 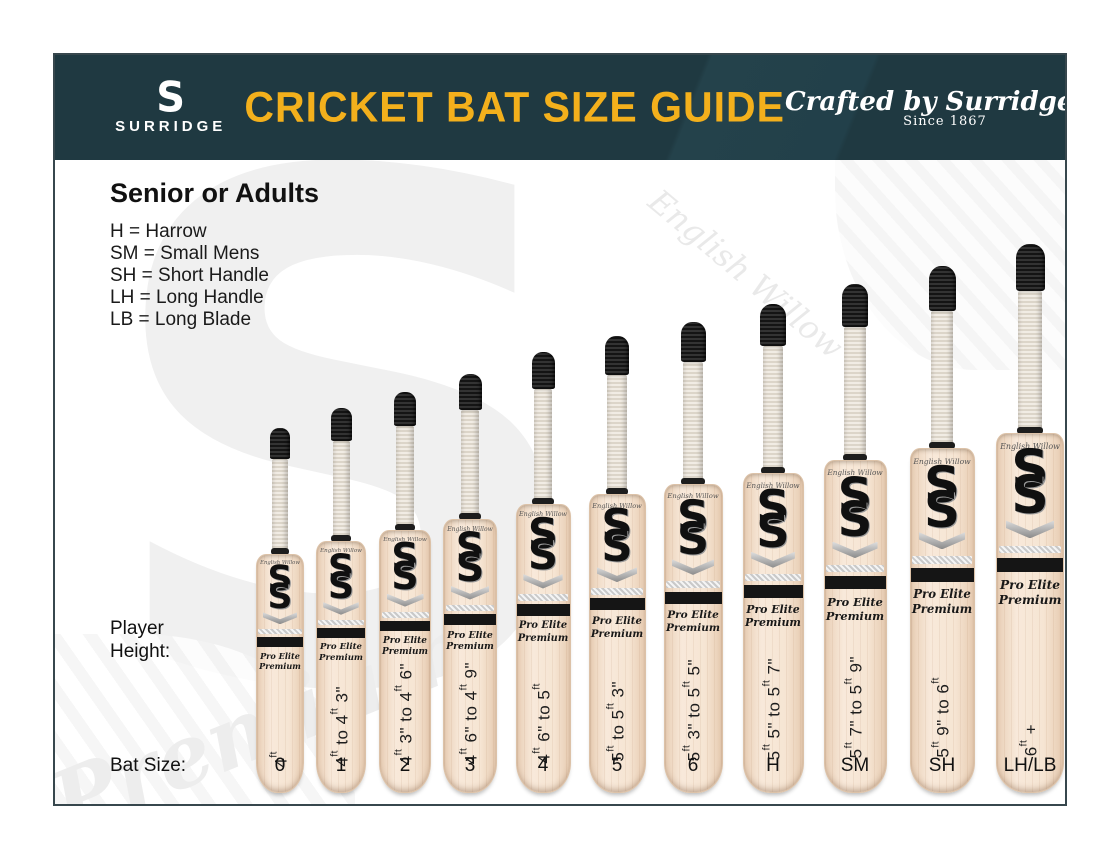 What do you see at coordinates (215, 193) in the screenshot?
I see `section-heading: Senior or Adults` at bounding box center [215, 193].